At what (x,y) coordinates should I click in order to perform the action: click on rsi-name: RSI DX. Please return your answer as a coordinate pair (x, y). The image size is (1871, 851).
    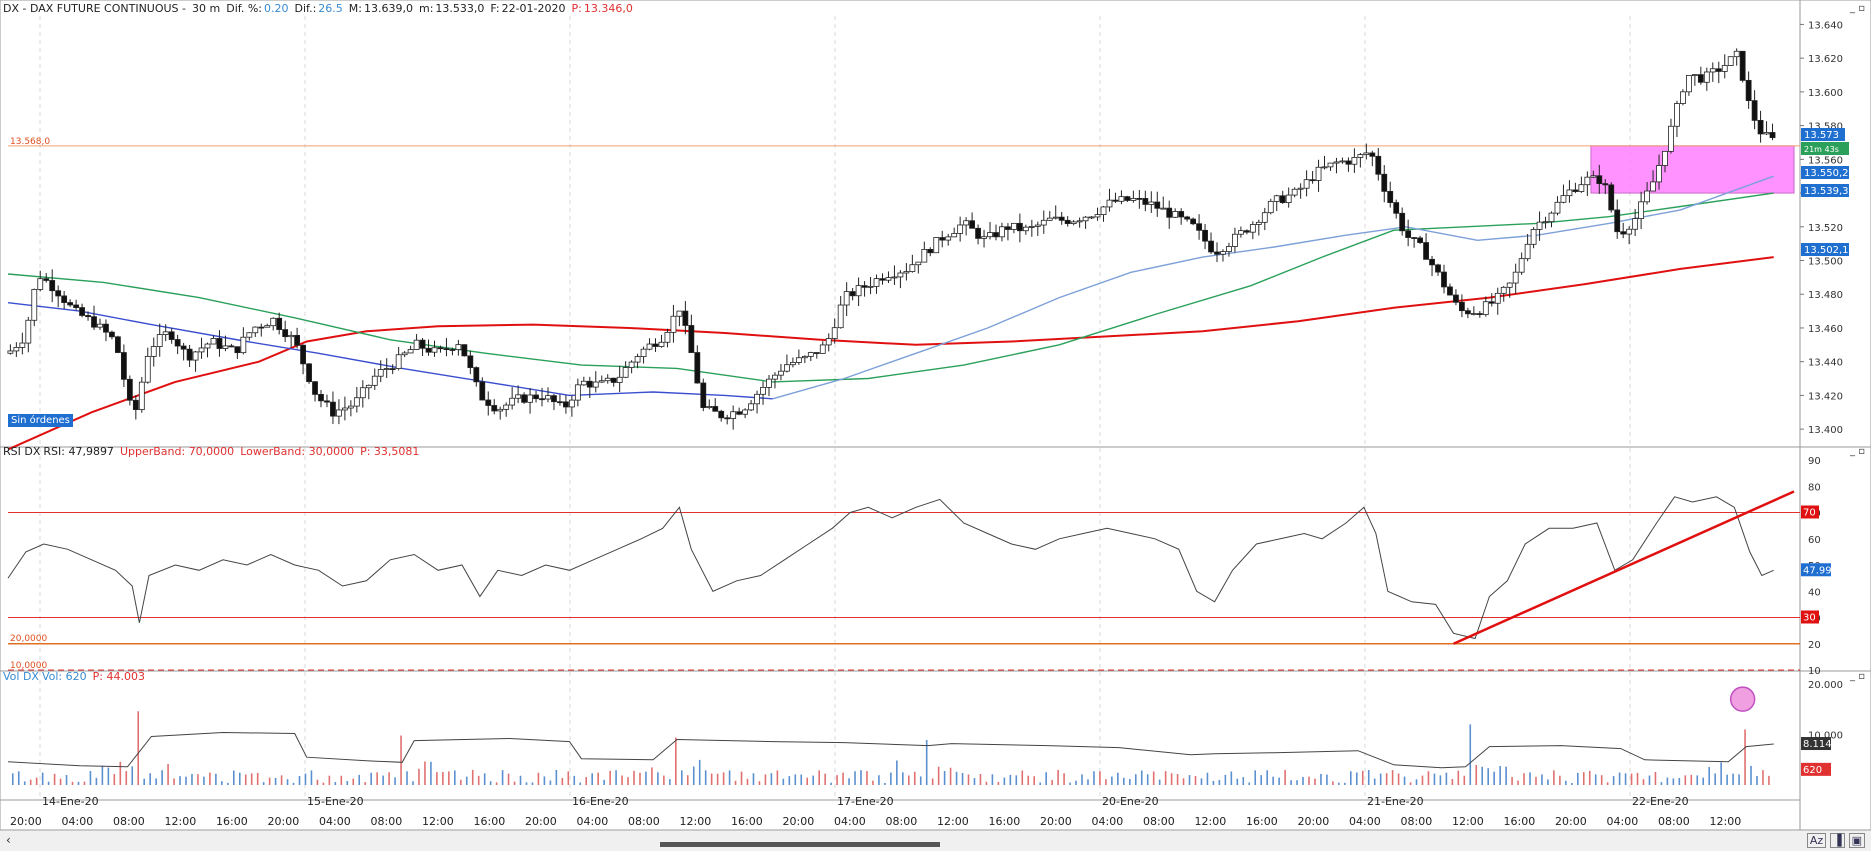
    Looking at the image, I should click on (22, 451).